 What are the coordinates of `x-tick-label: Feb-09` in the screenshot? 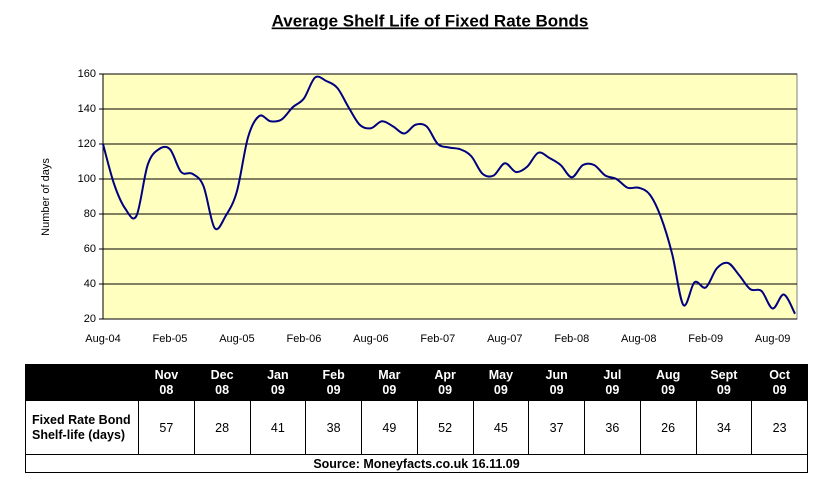 It's located at (705, 339).